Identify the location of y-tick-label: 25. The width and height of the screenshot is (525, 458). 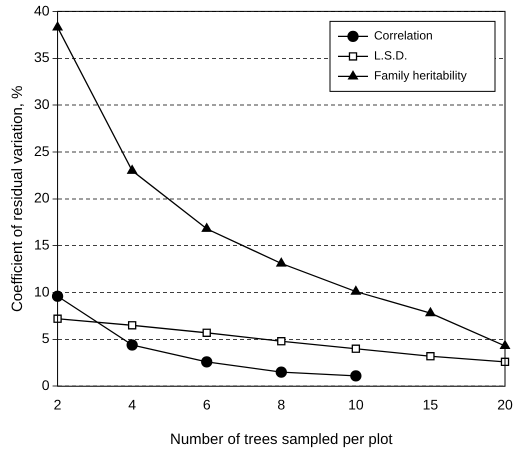
(42, 150).